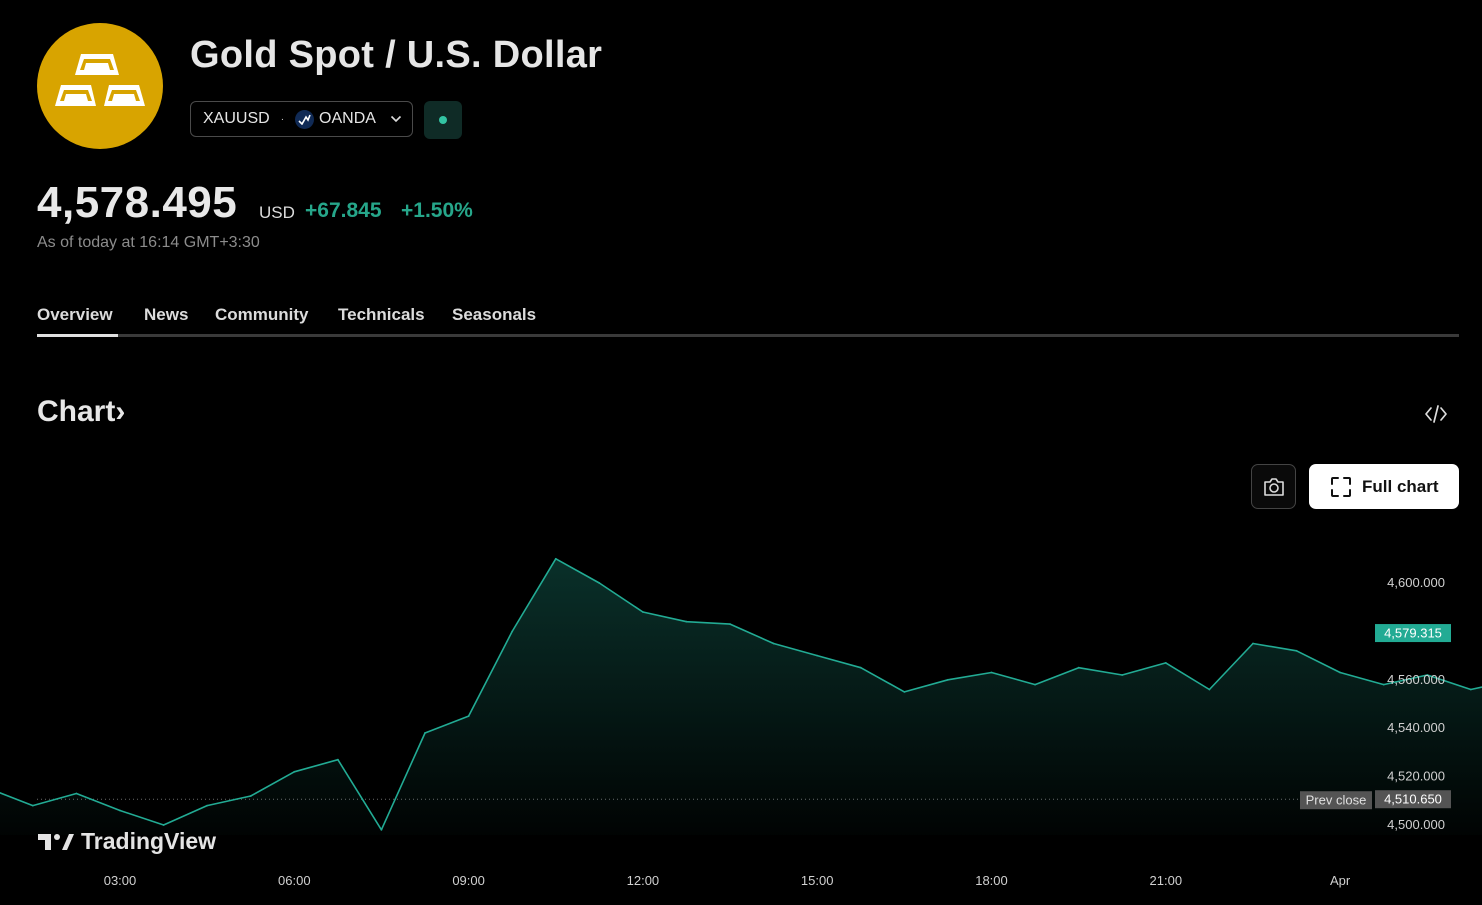 The height and width of the screenshot is (905, 1482). I want to click on prev-close-tag, so click(1336, 800).